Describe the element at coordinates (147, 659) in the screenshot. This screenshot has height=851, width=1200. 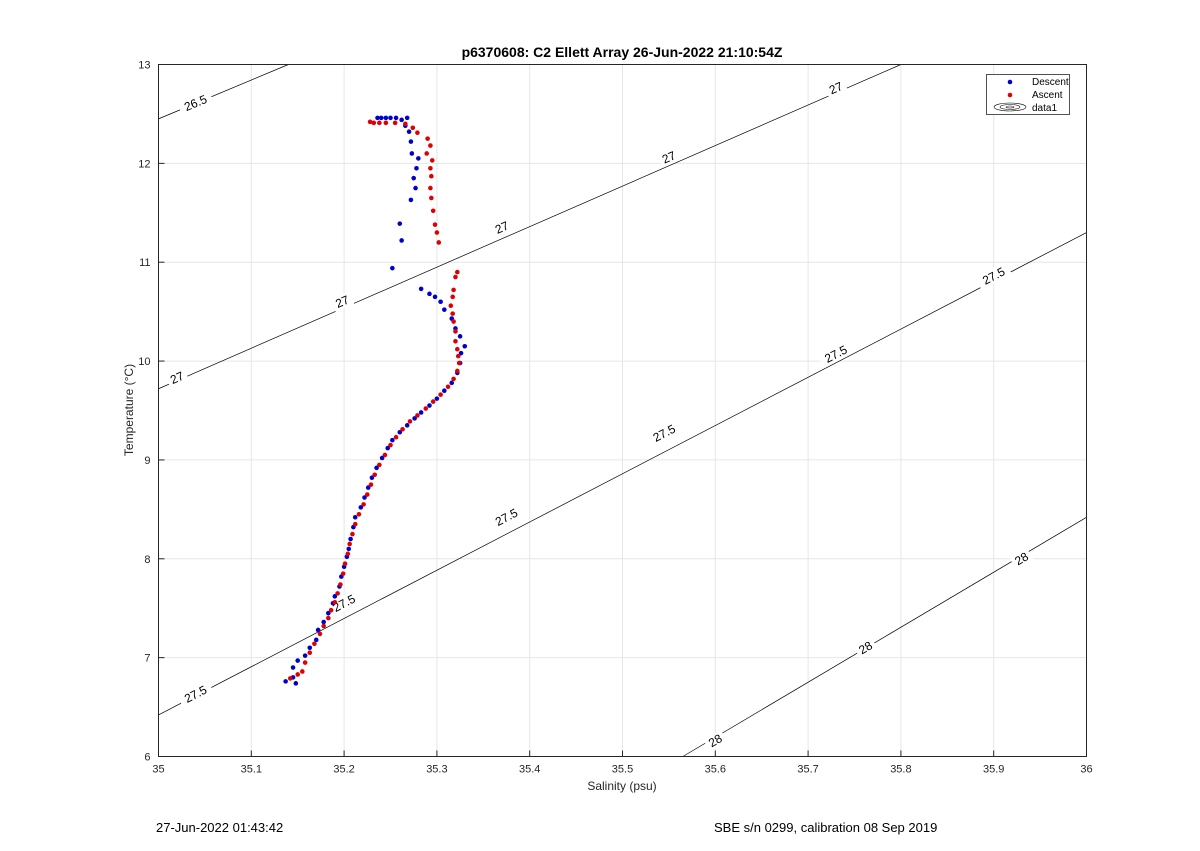
I see `y-tick-label: 7` at that location.